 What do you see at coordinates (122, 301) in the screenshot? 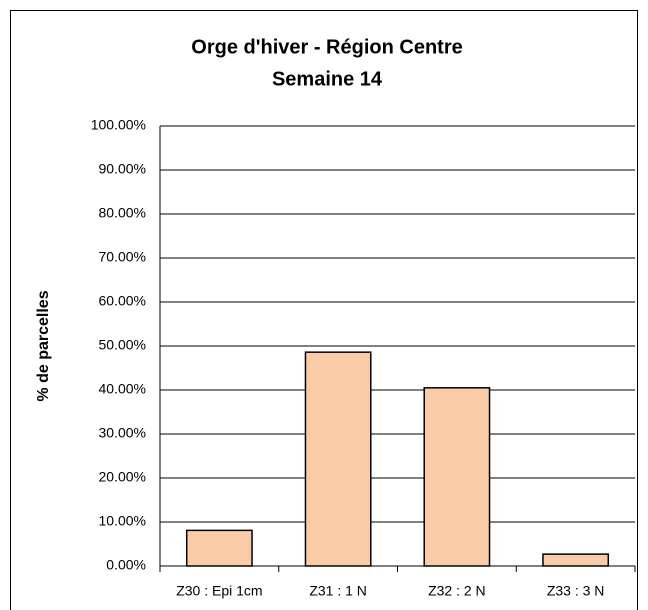
I see `y-tick-label: 60.00%` at bounding box center [122, 301].